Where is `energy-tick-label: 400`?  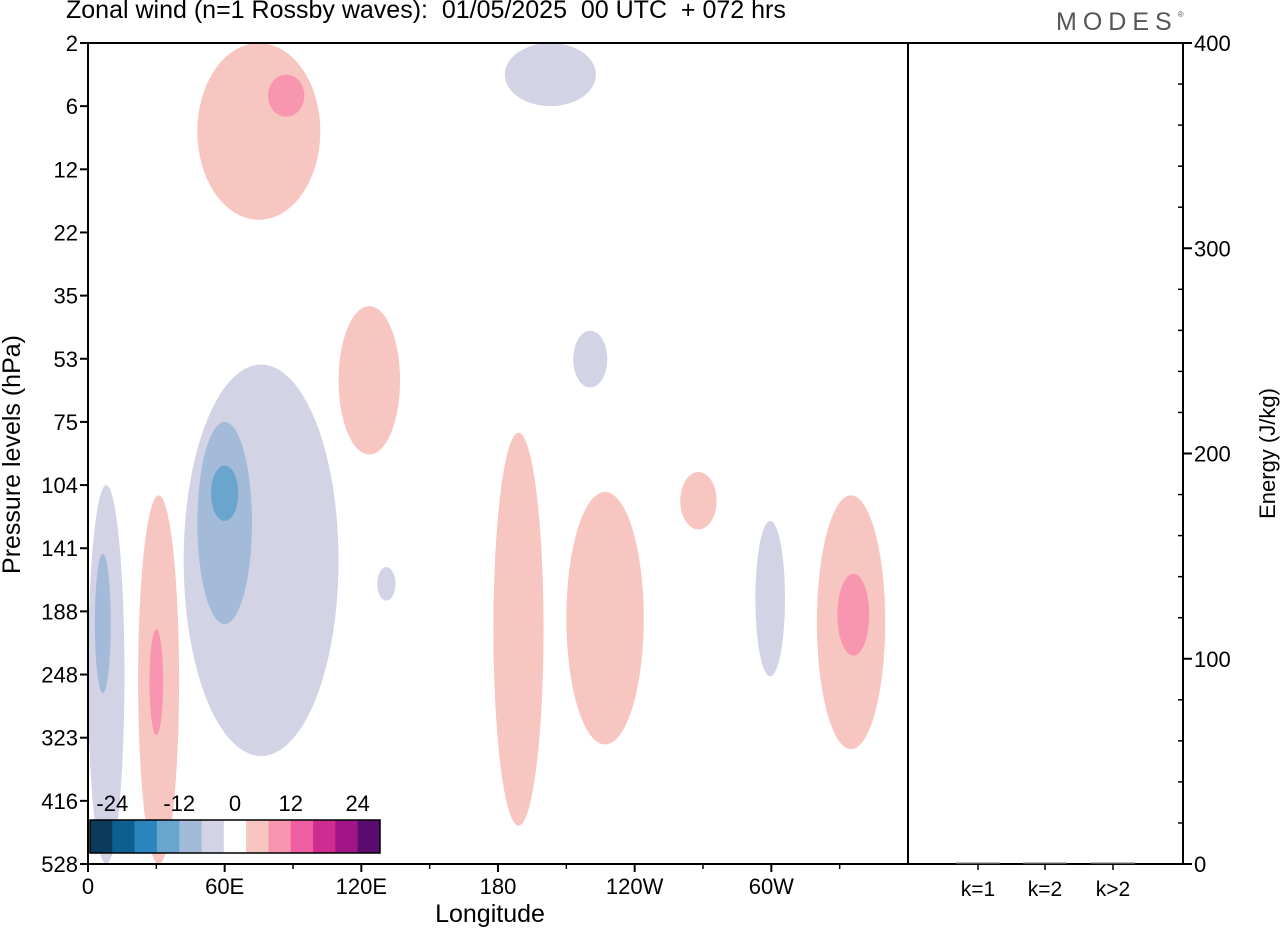
energy-tick-label: 400 is located at coordinates (1212, 43).